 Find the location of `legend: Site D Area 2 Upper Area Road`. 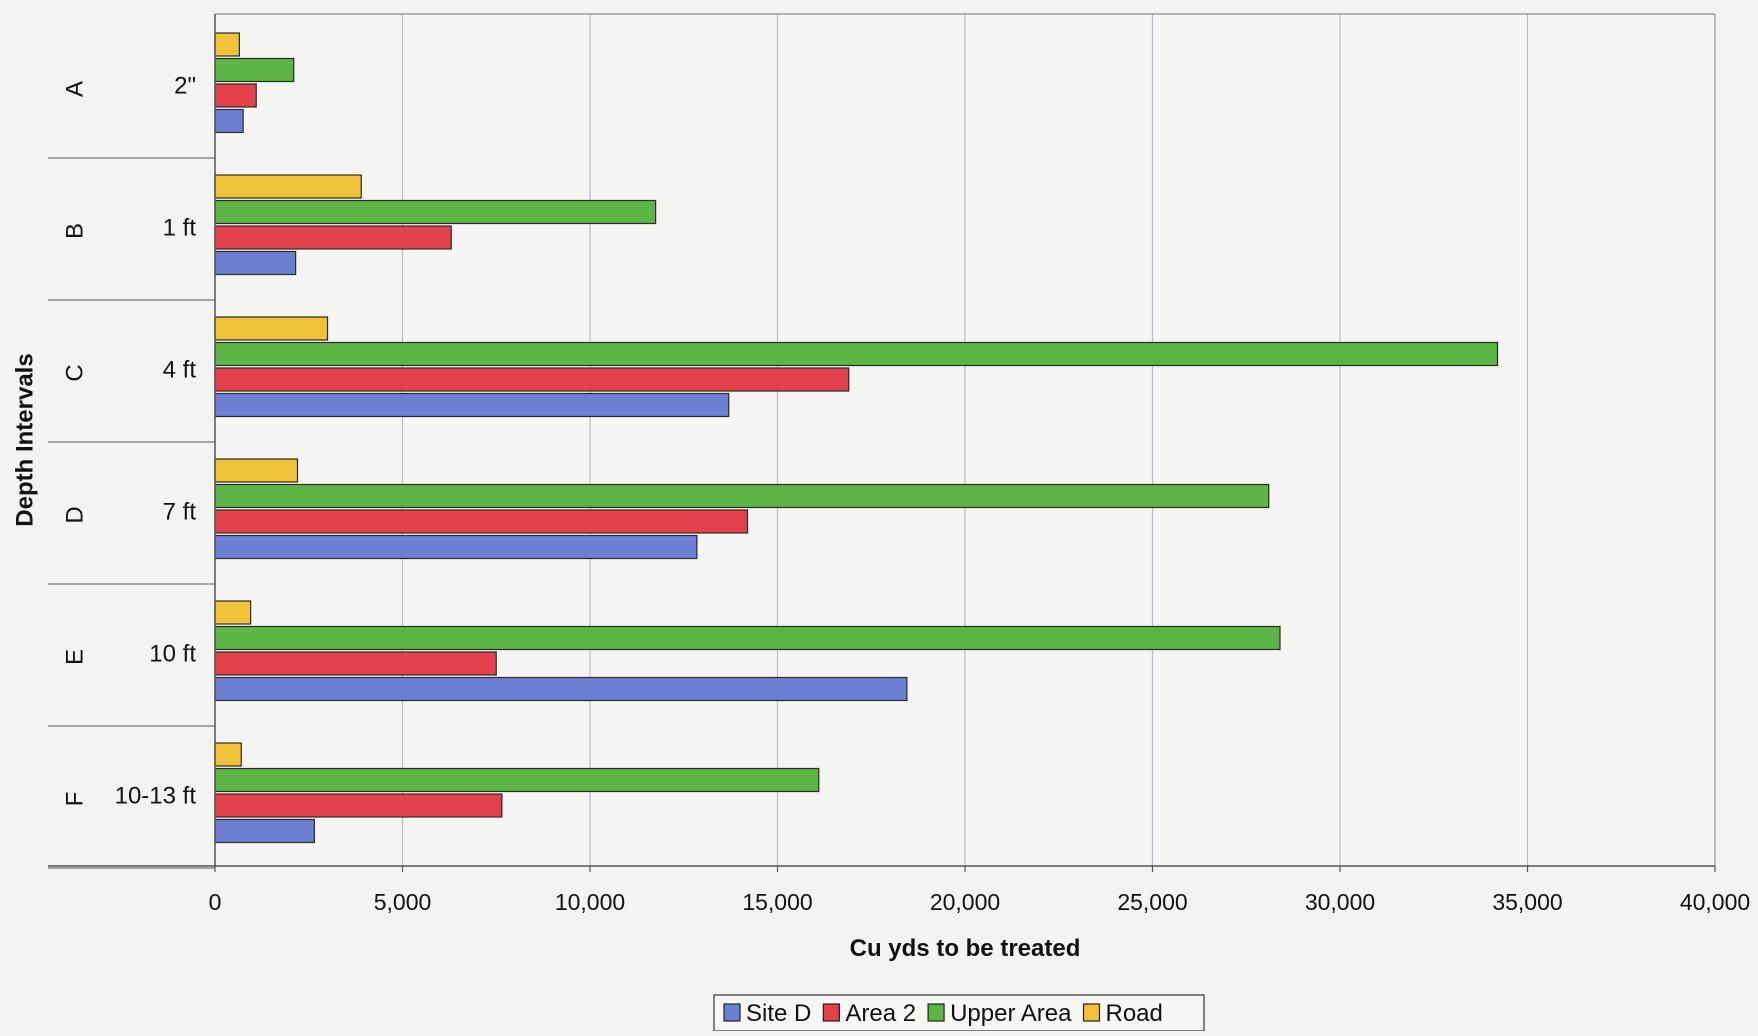

legend: Site D Area 2 Upper Area Road is located at coordinates (959, 1013).